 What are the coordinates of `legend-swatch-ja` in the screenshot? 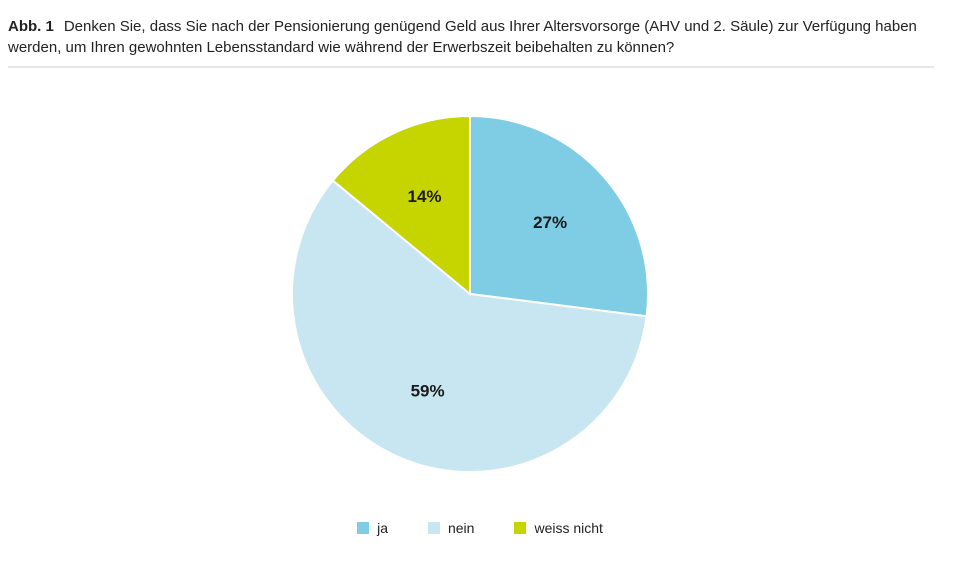 It's located at (363, 528).